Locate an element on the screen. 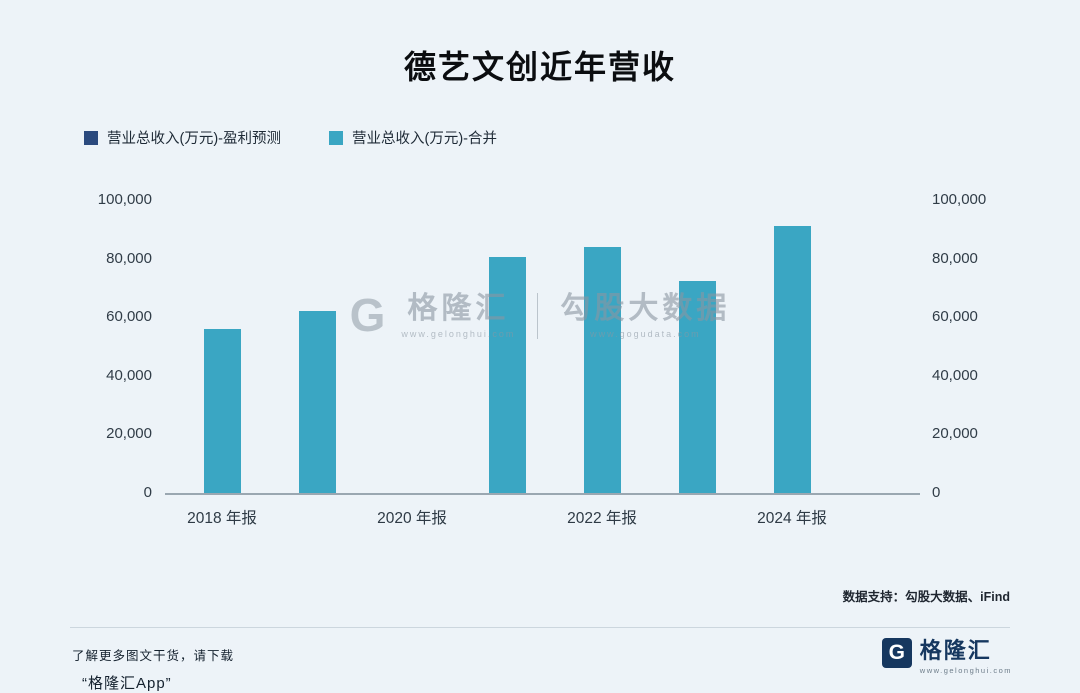 This screenshot has height=693, width=1080. bar-2023 年报 is located at coordinates (697, 386).